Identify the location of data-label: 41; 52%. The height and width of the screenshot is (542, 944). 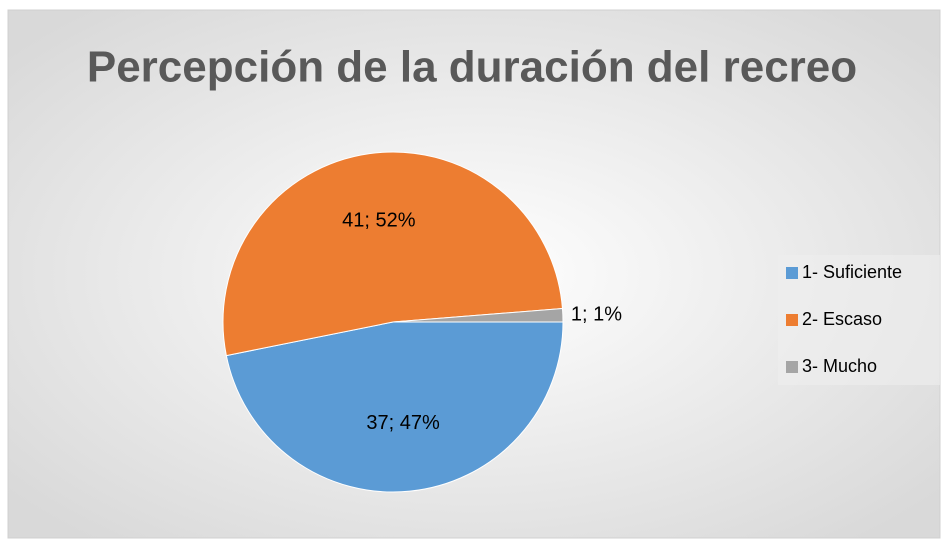
(379, 220).